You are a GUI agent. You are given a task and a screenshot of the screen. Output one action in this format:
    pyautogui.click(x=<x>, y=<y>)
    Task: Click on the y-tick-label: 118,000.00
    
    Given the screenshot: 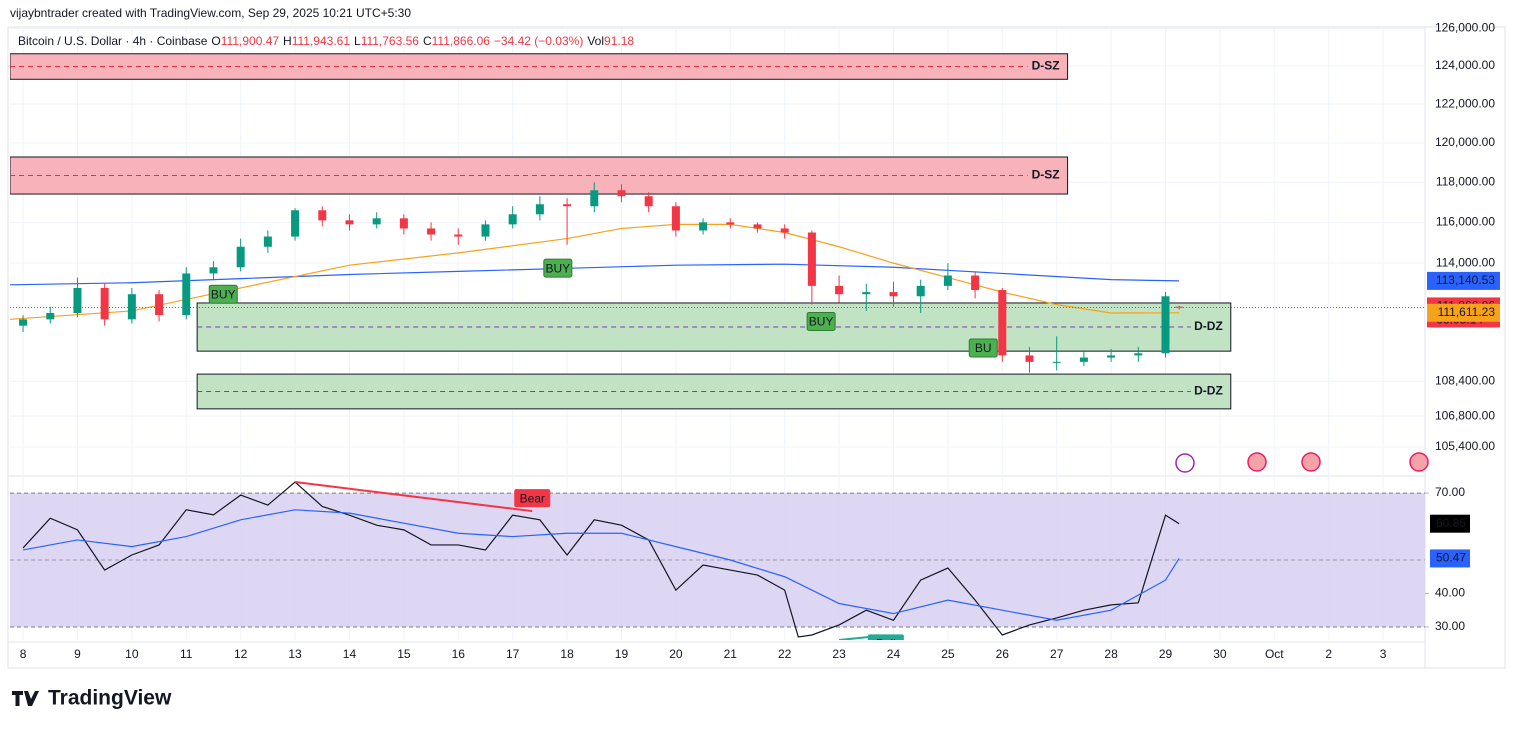 What is the action you would take?
    pyautogui.click(x=1465, y=181)
    